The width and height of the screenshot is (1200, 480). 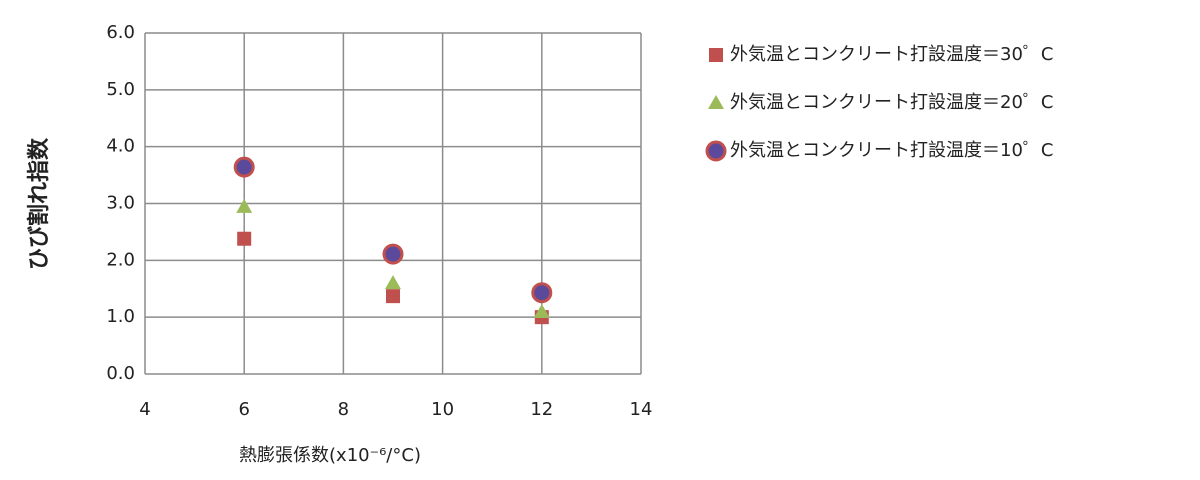 What do you see at coordinates (891, 150) in the screenshot?
I see `legend-label: 外気温とコンクリート打設温度＝10゜C` at bounding box center [891, 150].